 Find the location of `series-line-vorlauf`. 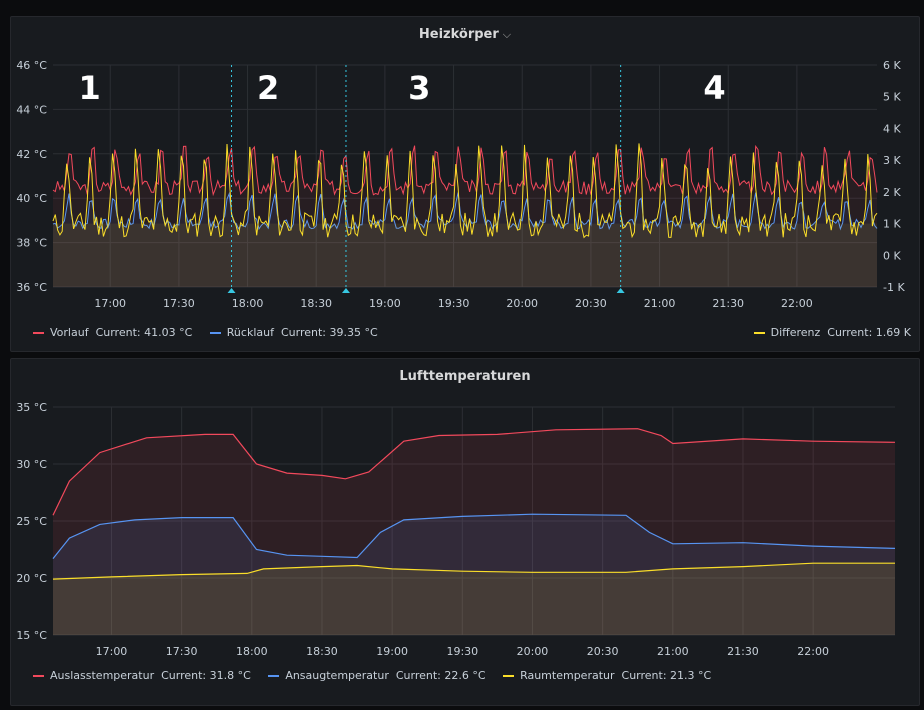

series-line-vorlauf is located at coordinates (465, 170).